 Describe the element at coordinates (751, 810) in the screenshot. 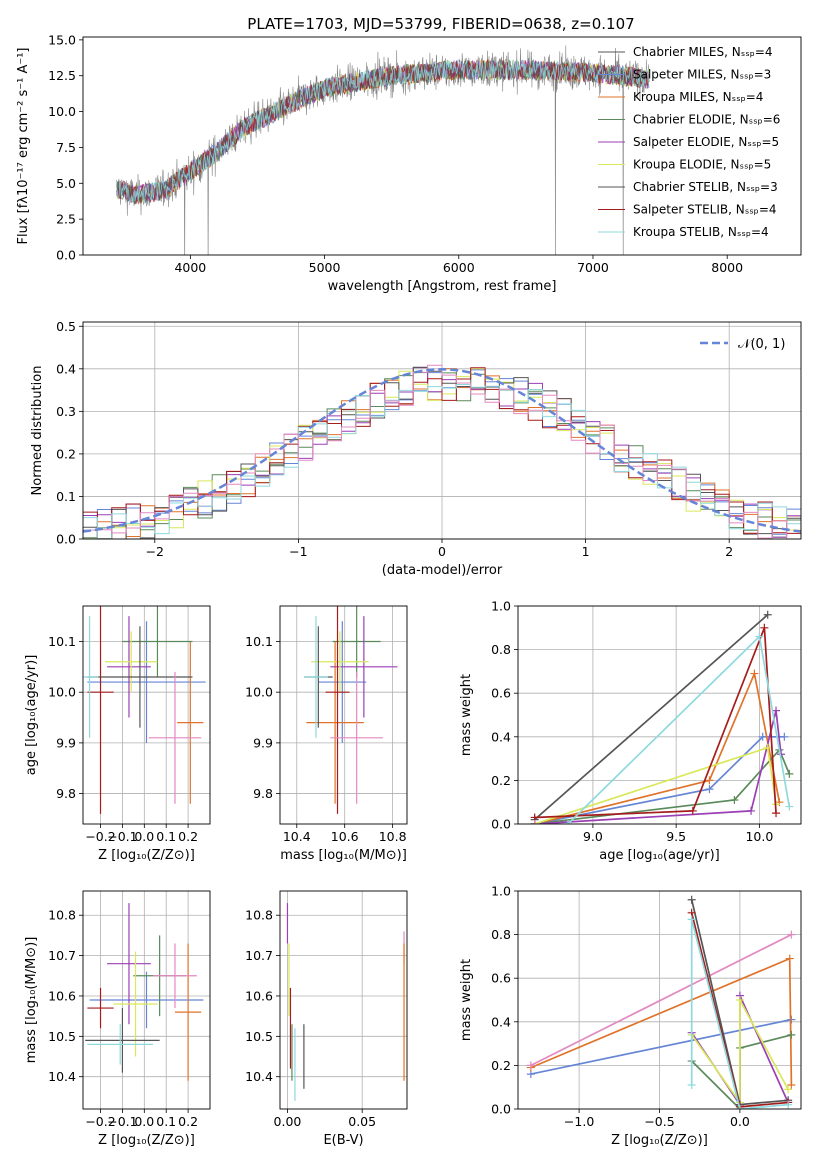

I see `weight-marker-c3` at that location.